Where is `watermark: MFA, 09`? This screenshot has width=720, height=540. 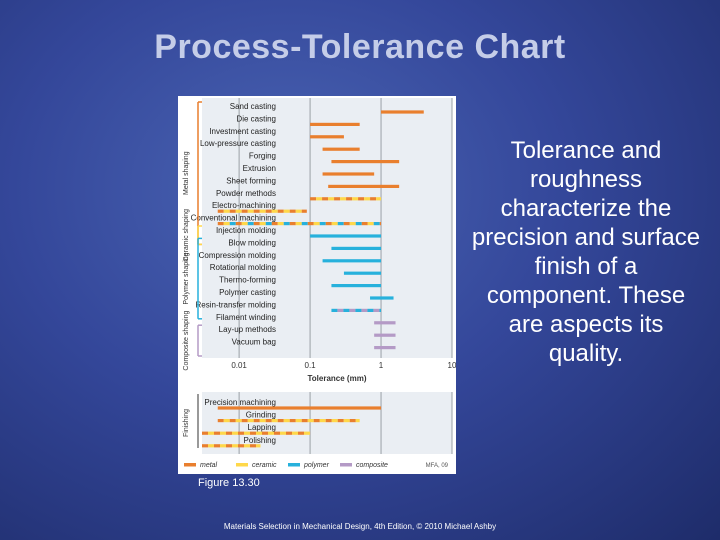 watermark: MFA, 09 is located at coordinates (437, 466).